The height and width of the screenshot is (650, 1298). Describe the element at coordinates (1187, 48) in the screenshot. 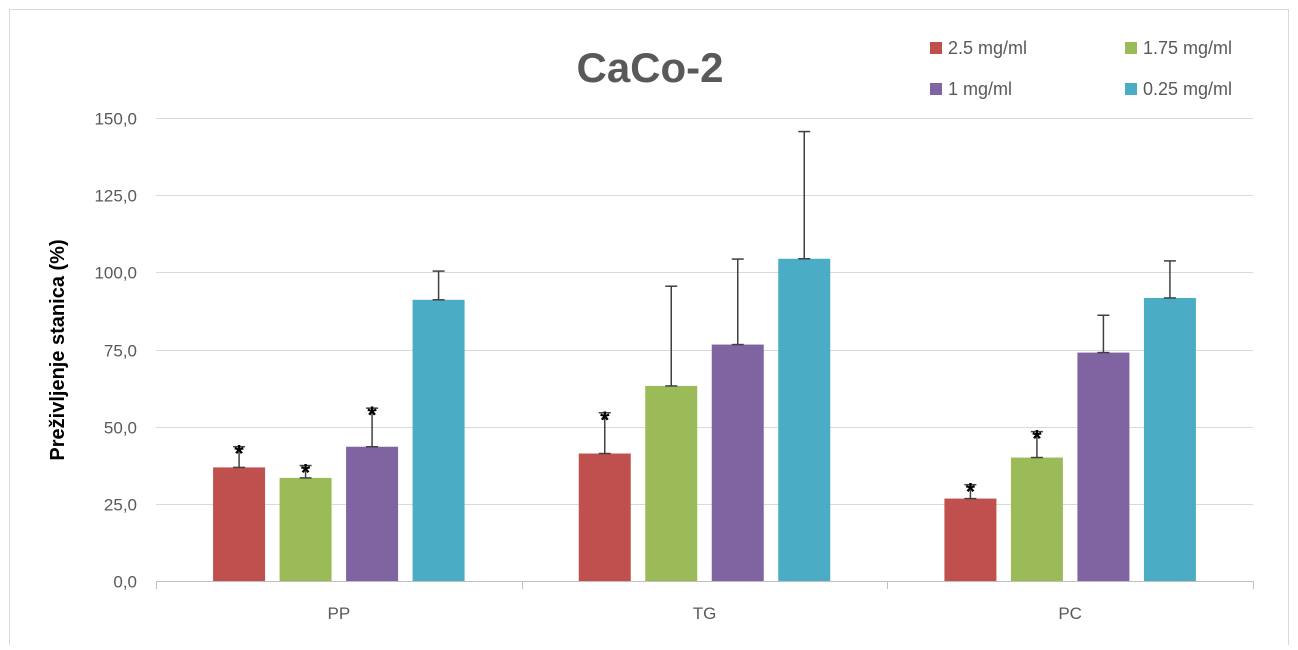

I see `legend-label: 1.75 mg/ml` at that location.